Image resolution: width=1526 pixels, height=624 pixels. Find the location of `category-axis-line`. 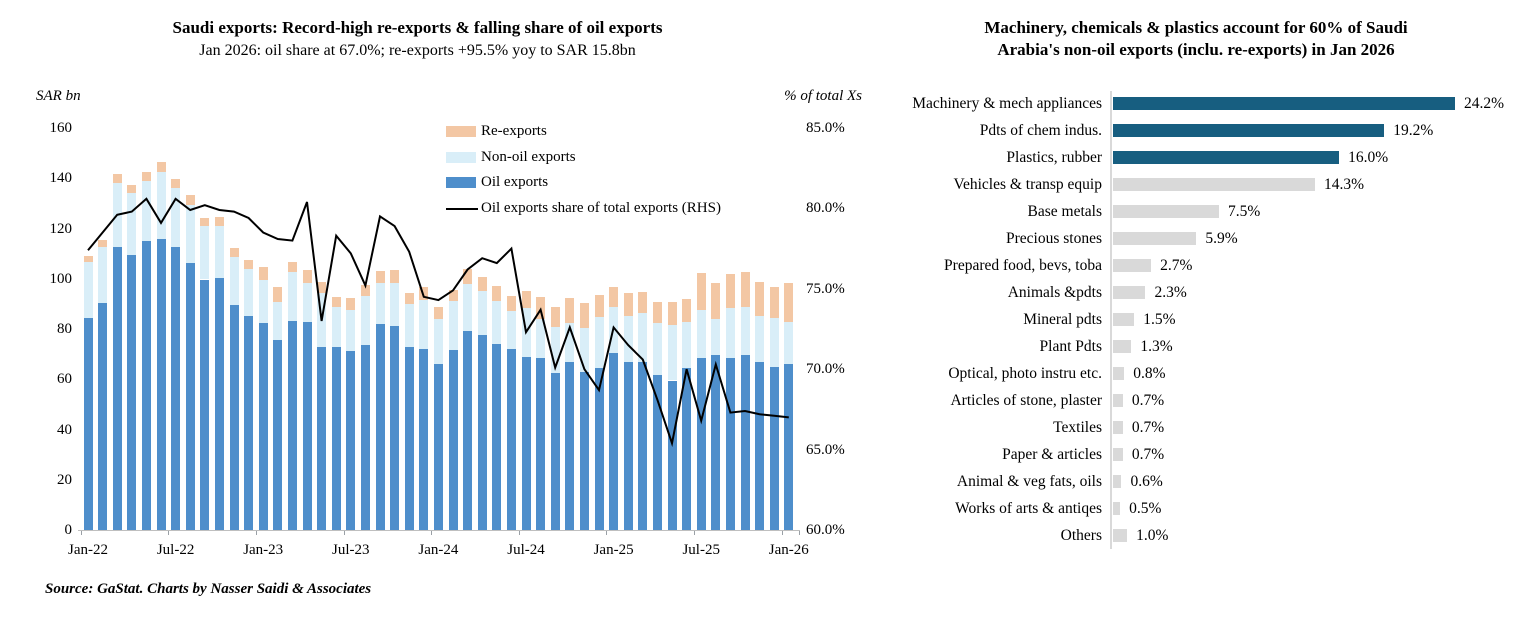

category-axis-line is located at coordinates (1111, 320).